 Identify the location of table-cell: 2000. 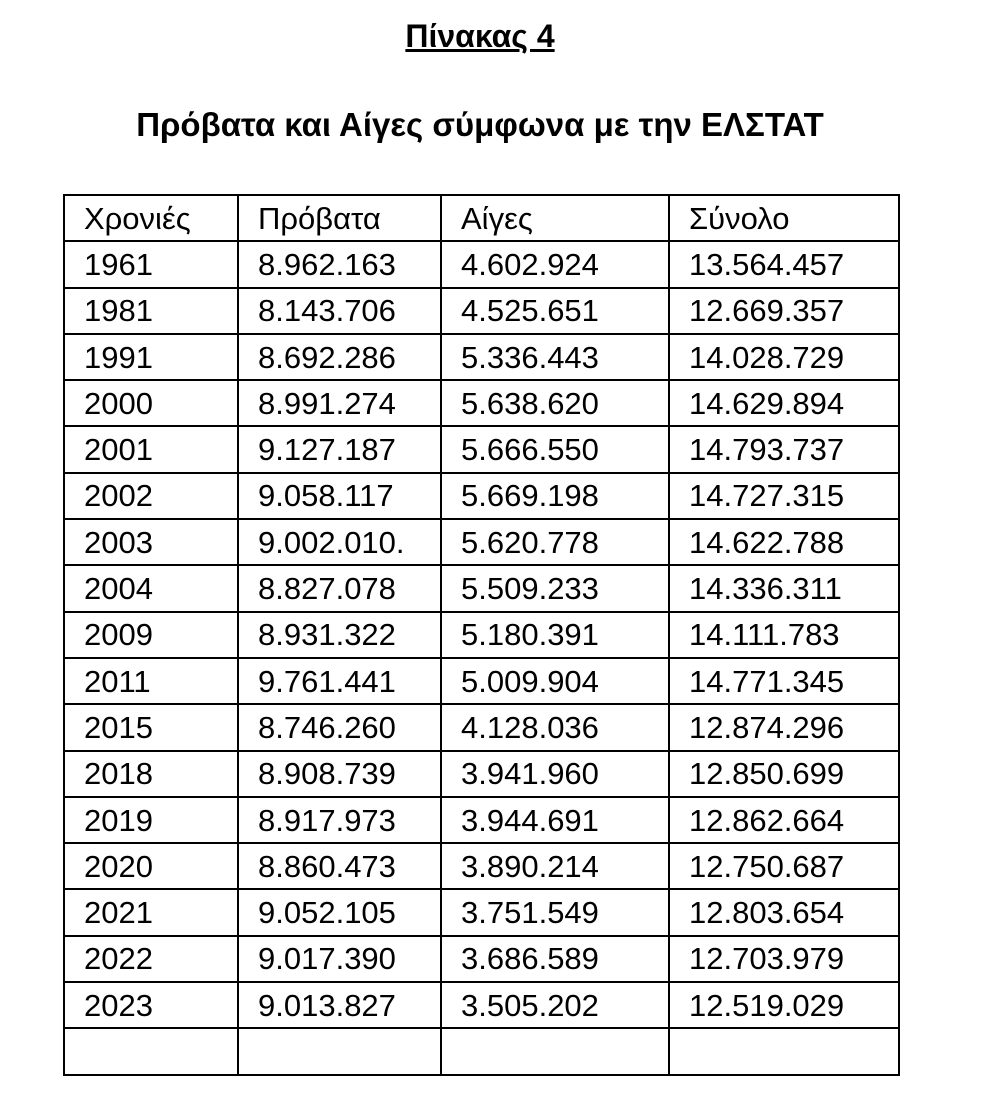
(151, 403).